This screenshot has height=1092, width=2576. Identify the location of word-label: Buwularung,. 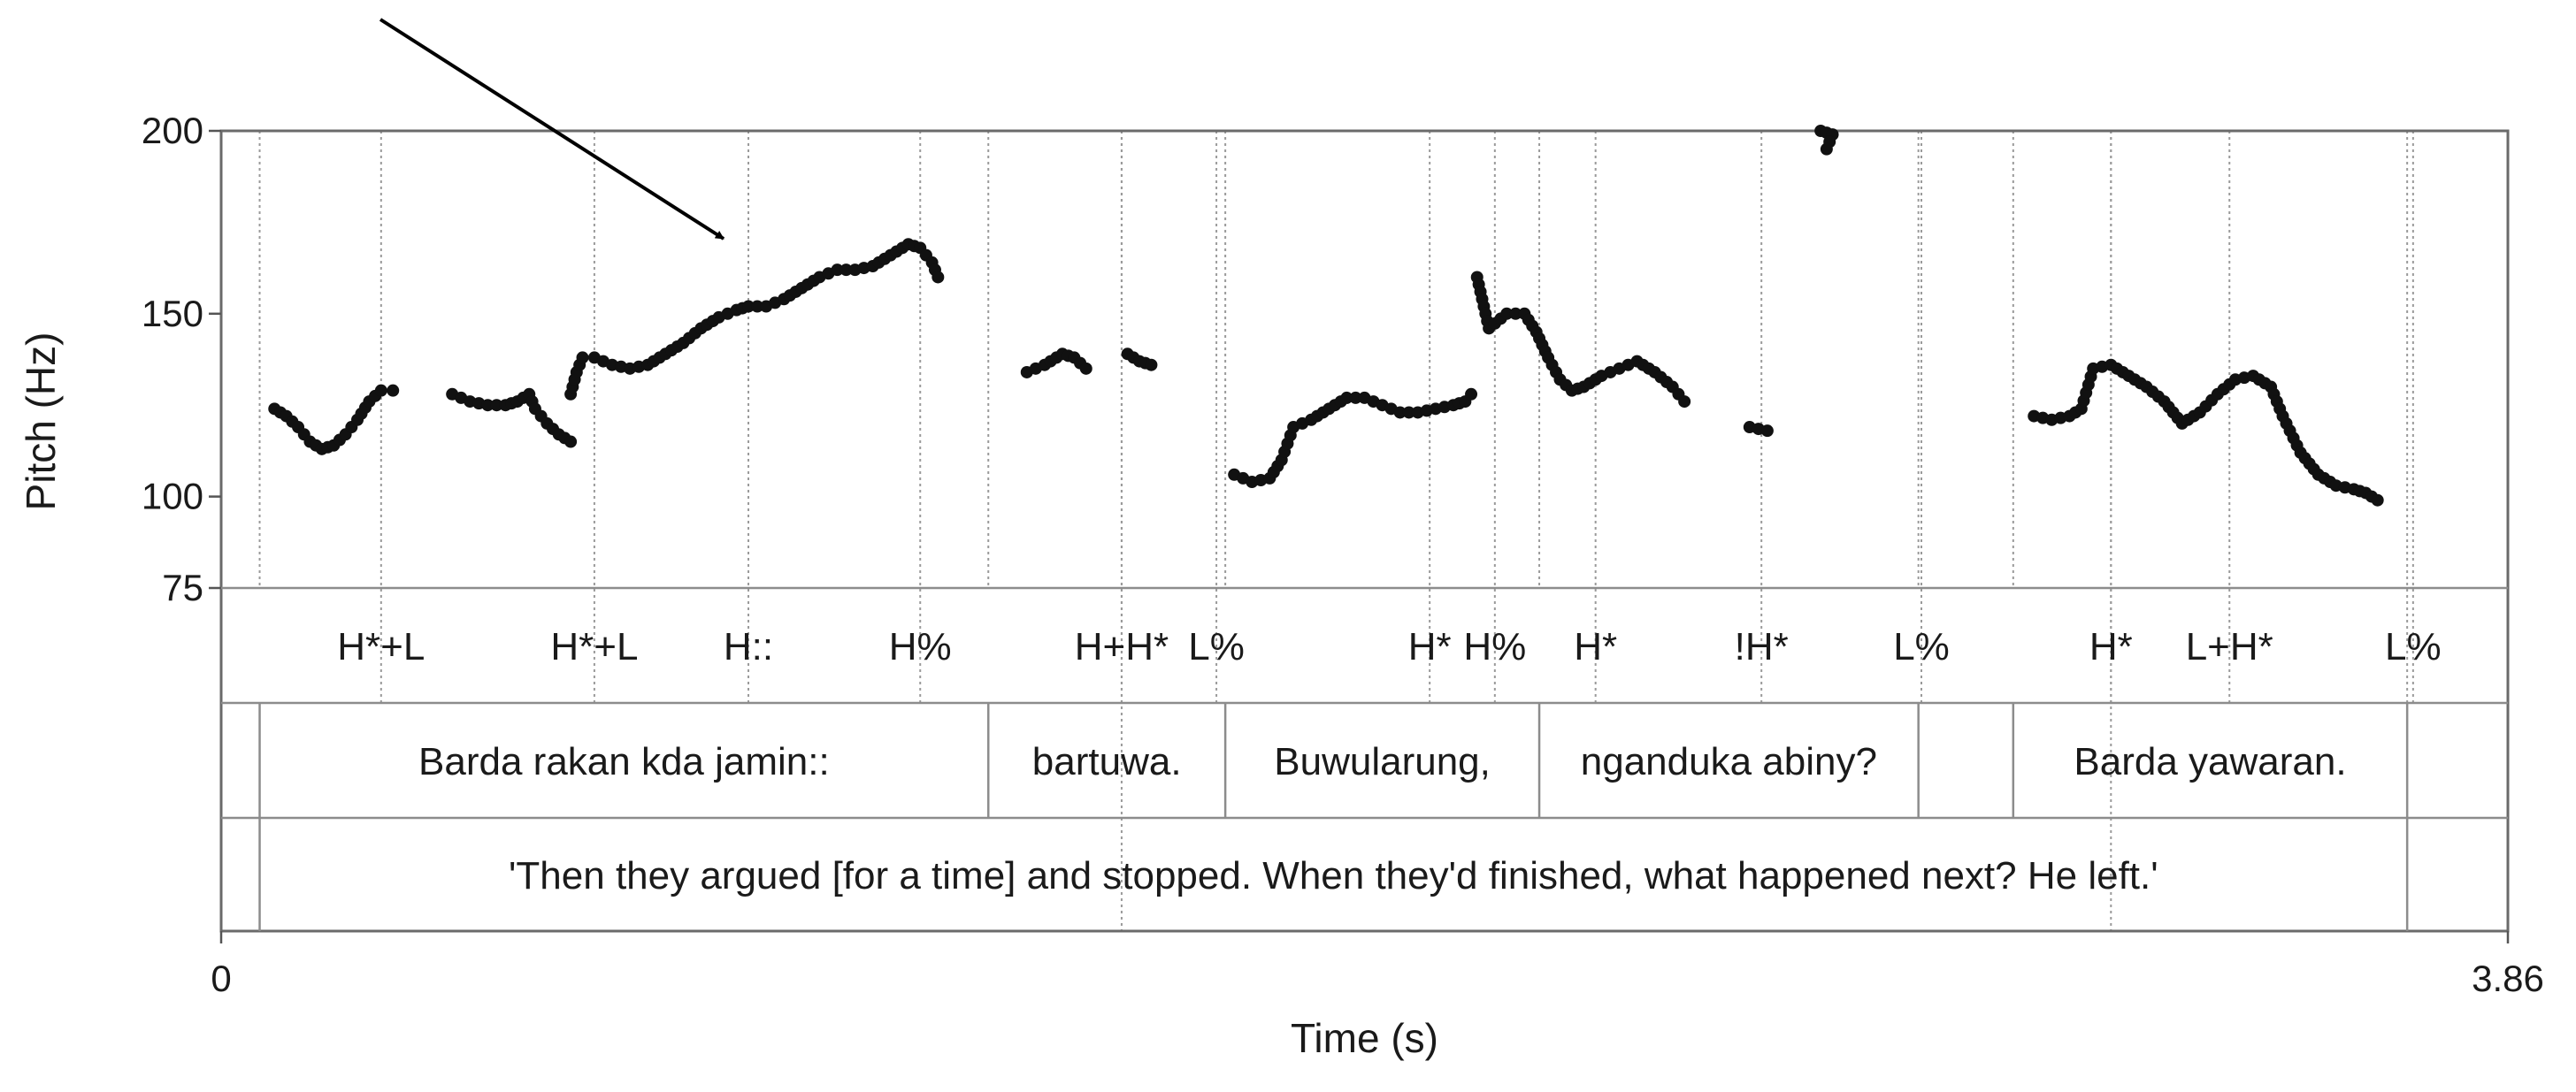
(1382, 761).